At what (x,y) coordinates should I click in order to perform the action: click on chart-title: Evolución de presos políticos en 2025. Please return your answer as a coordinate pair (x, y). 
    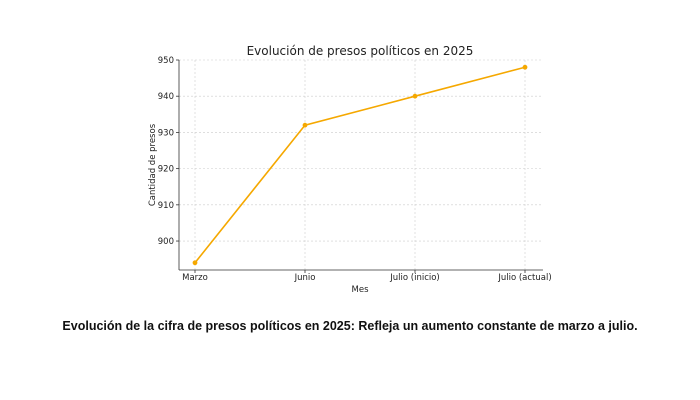
    Looking at the image, I should click on (360, 51).